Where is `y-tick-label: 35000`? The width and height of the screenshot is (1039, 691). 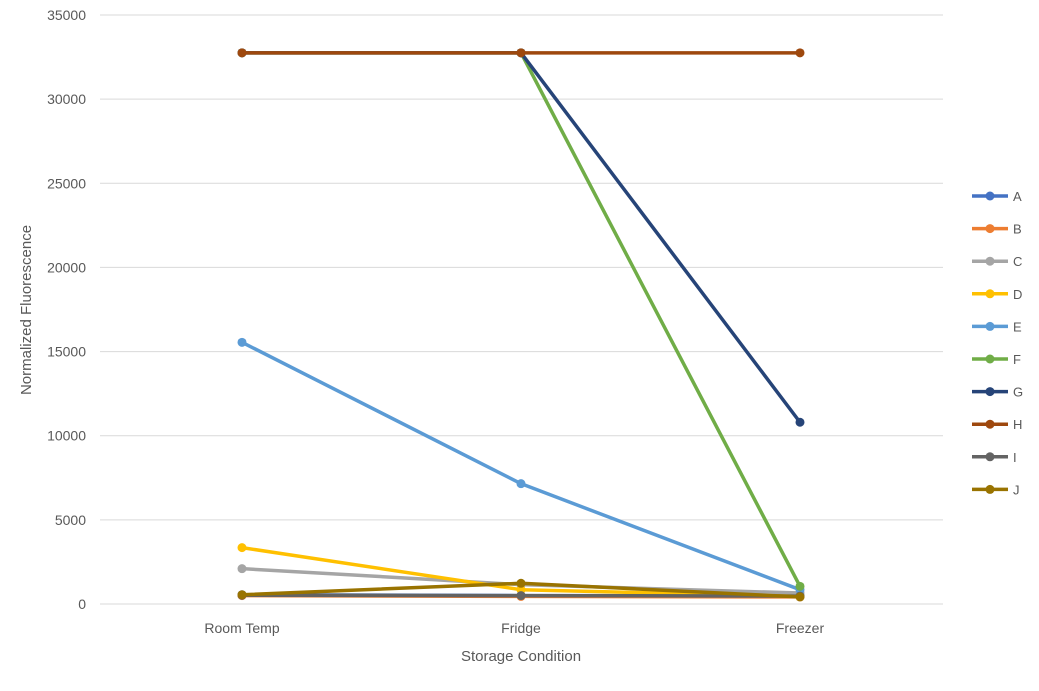
y-tick-label: 35000 is located at coordinates (66, 15).